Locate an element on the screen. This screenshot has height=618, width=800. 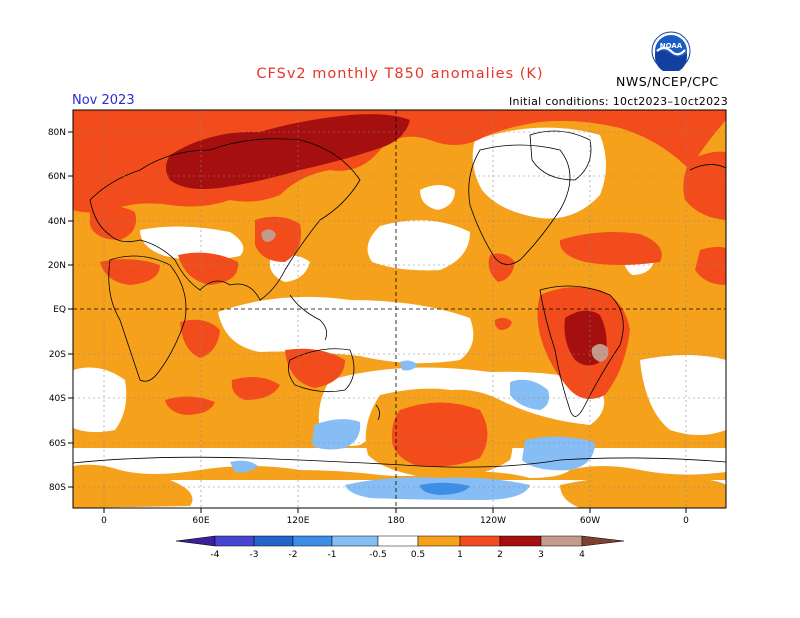
lon-label: 120E is located at coordinates (298, 521).